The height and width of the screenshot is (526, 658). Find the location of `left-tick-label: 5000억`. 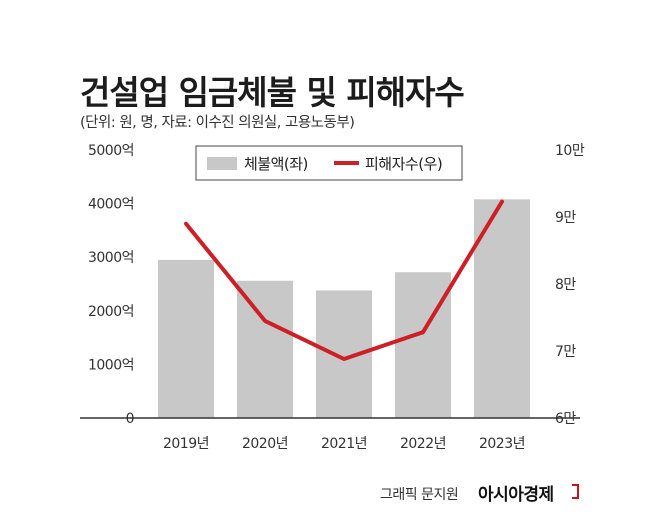

left-tick-label: 5000억 is located at coordinates (111, 151).